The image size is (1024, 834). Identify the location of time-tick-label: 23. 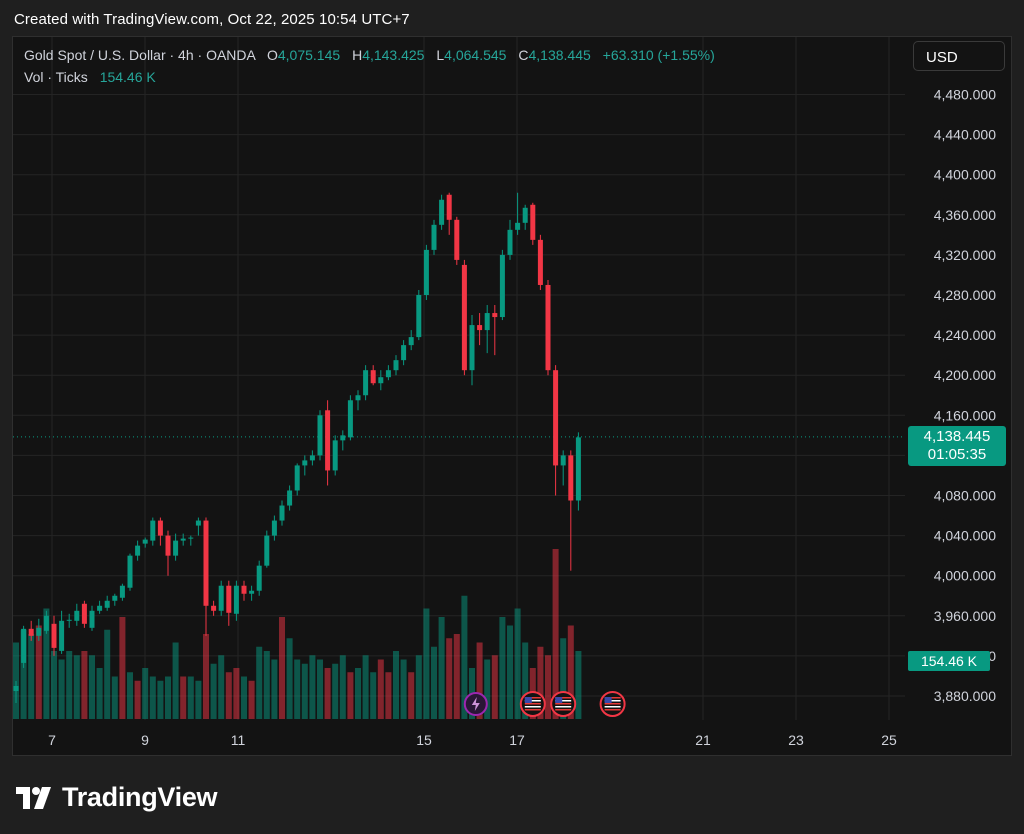
(796, 740).